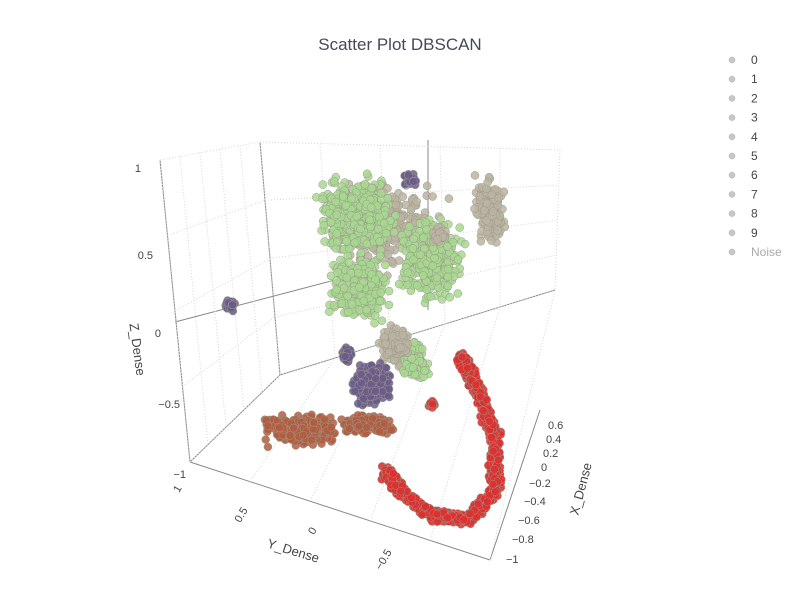  Describe the element at coordinates (743, 194) in the screenshot. I see `legend-item: 7` at that location.